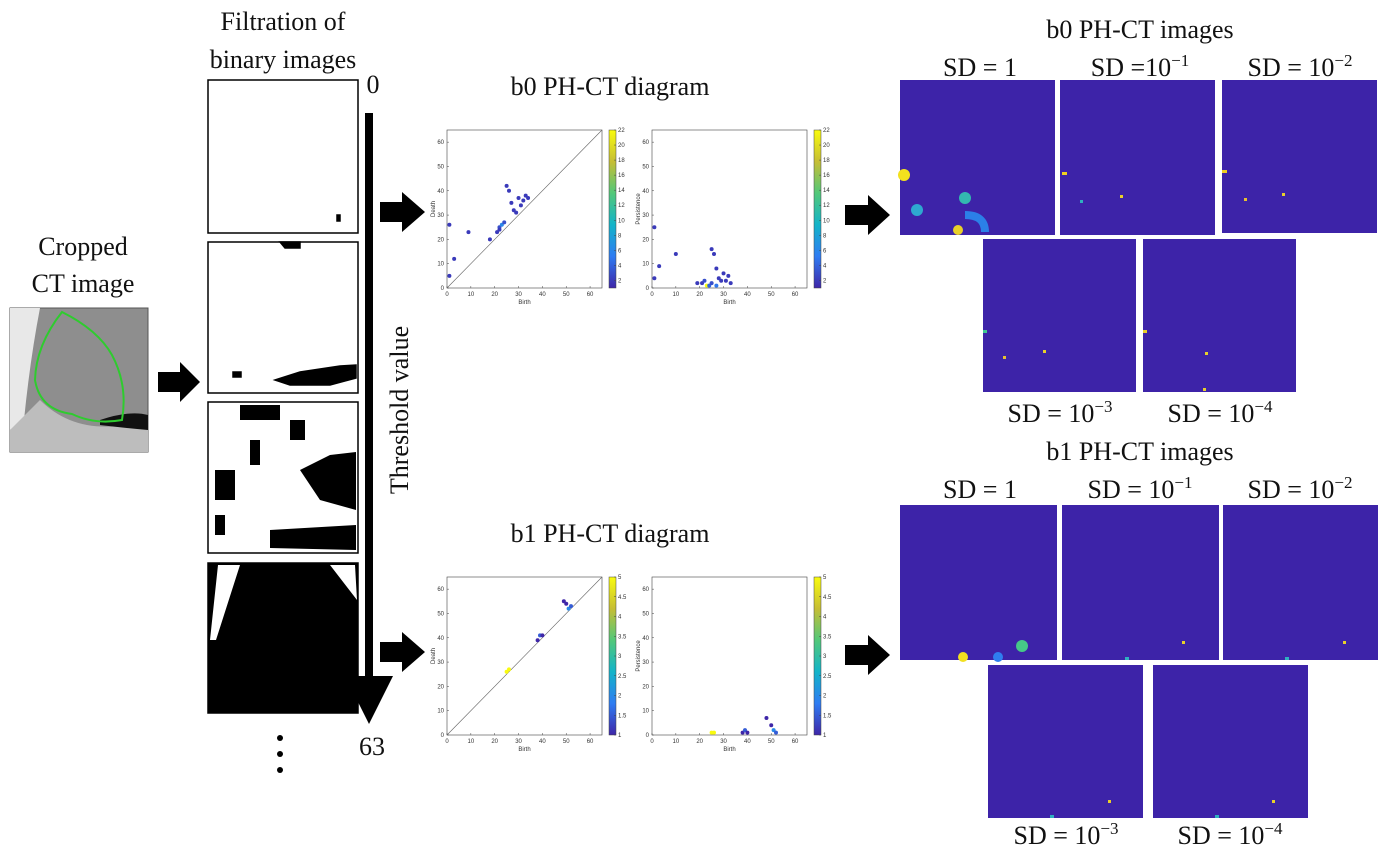 This screenshot has height=850, width=1383. Describe the element at coordinates (280, 754) in the screenshot. I see `ellipsis` at that location.